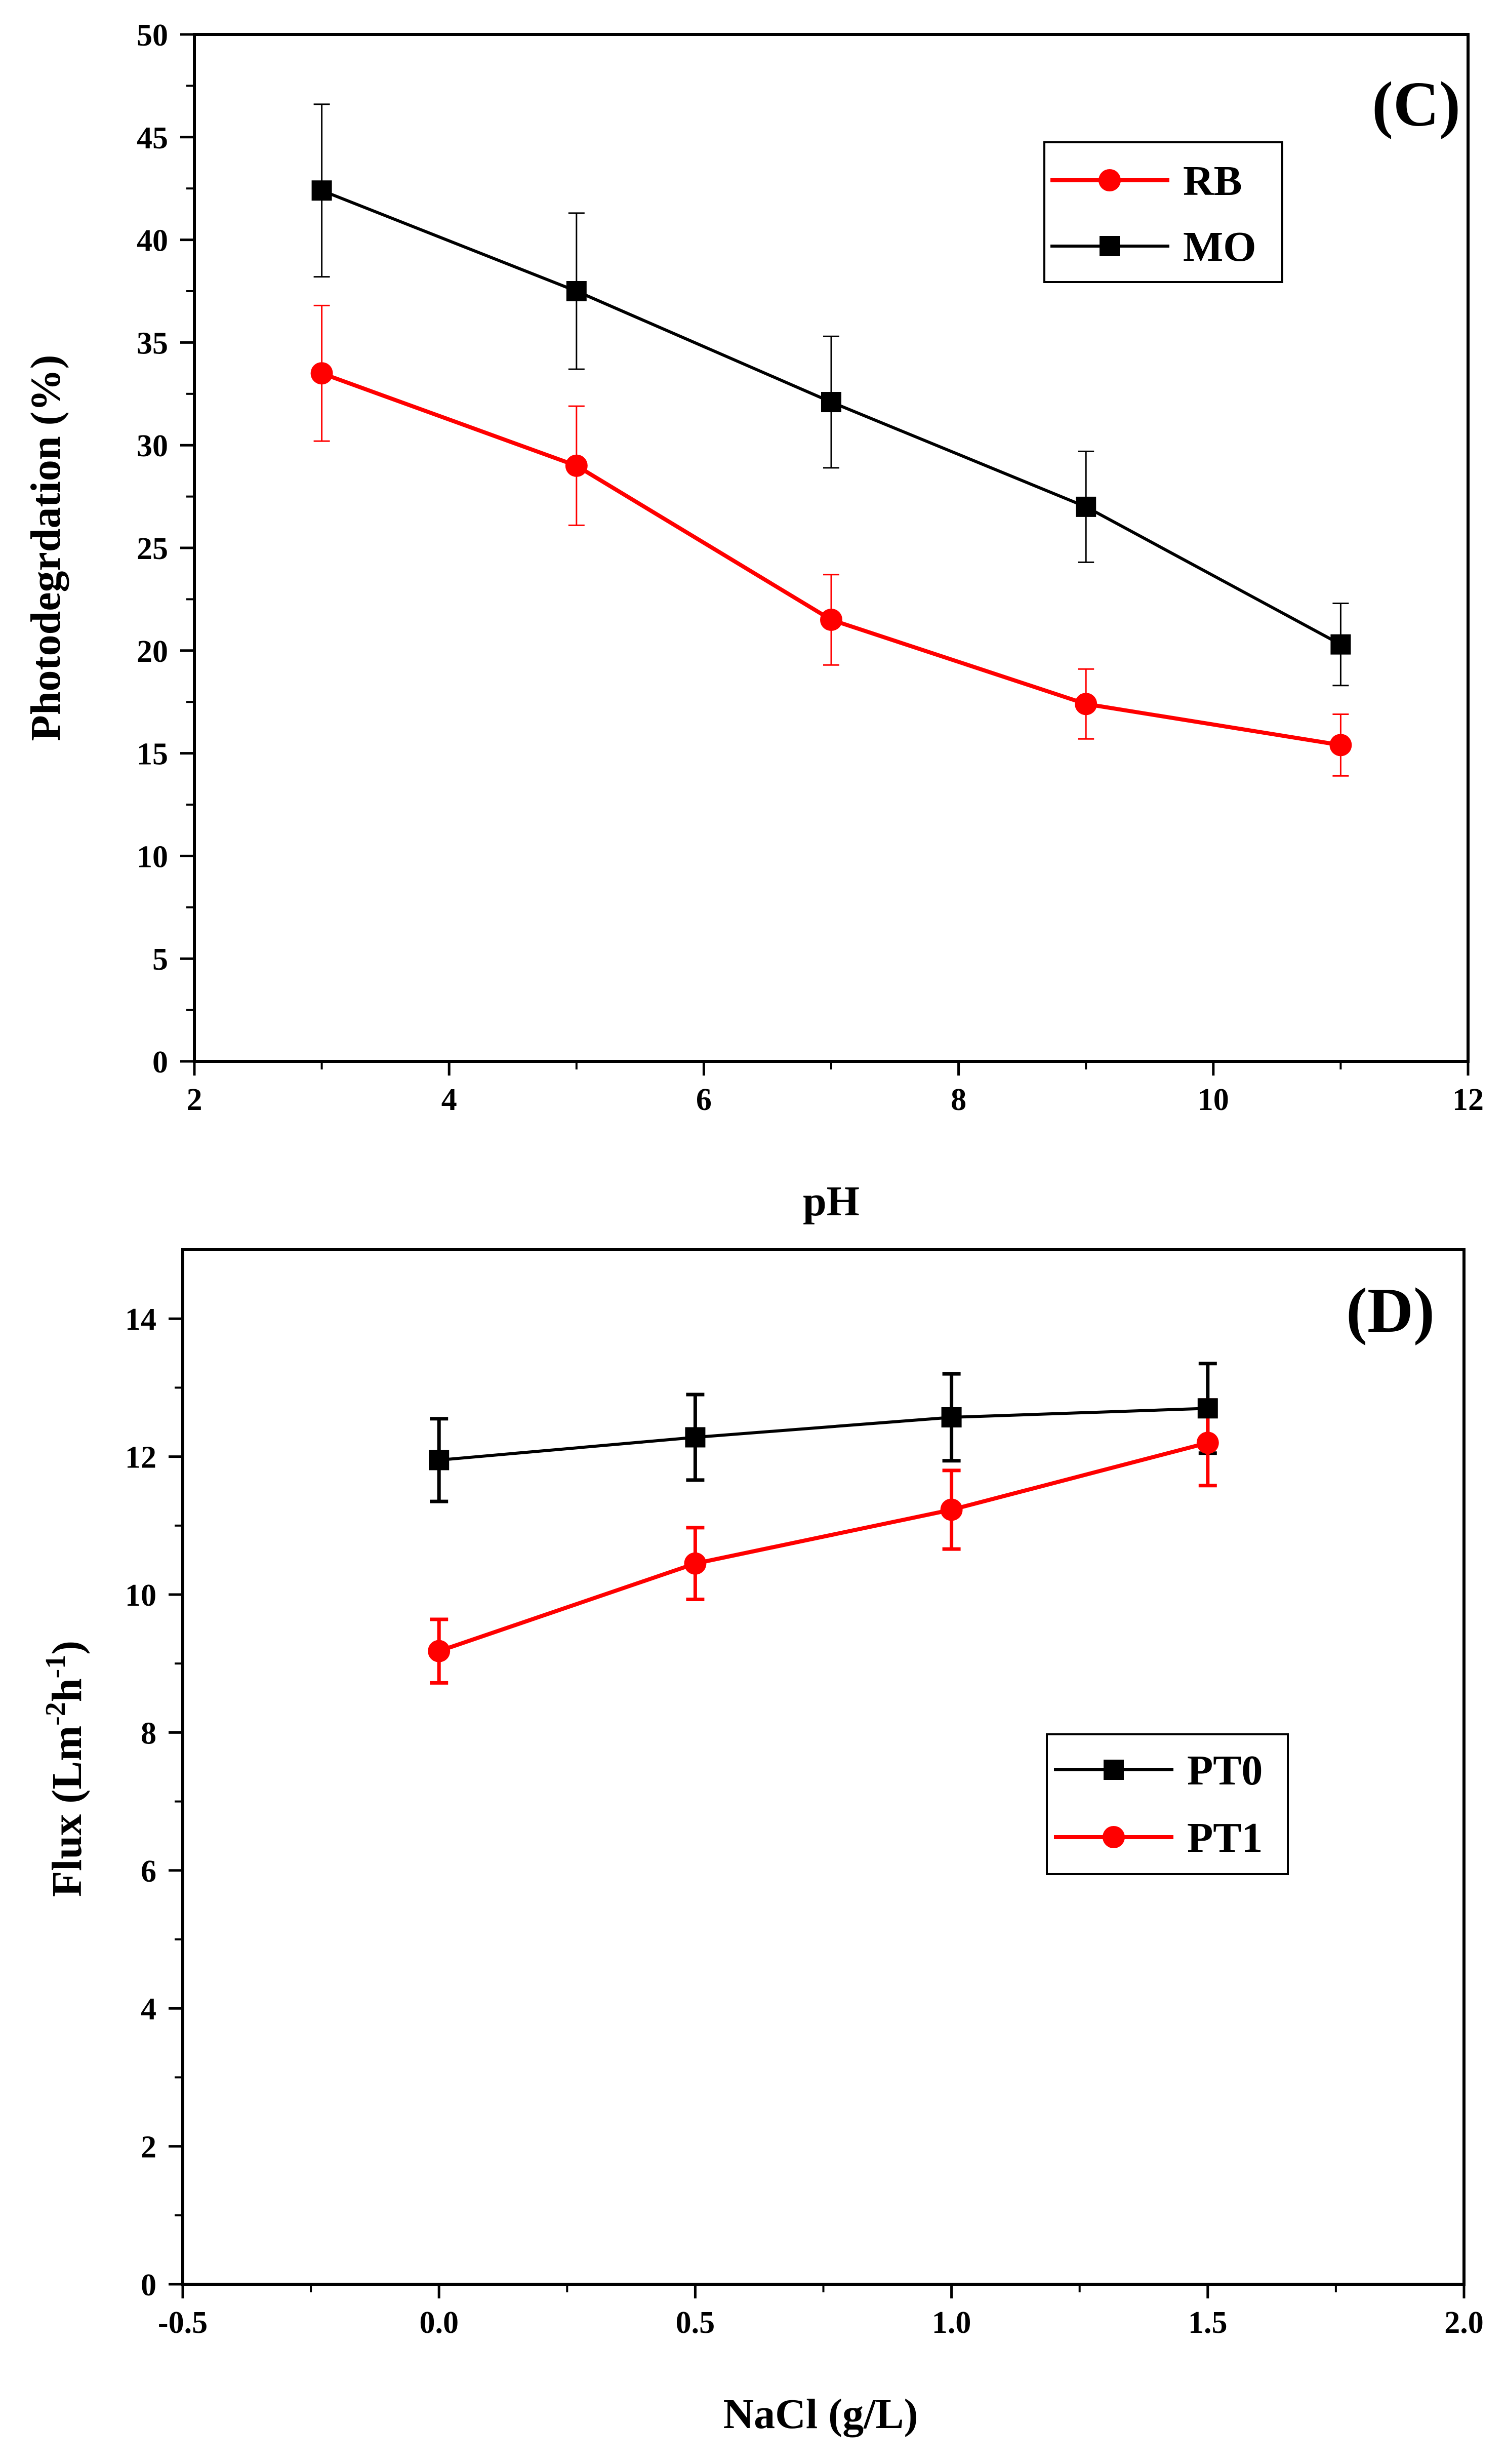  I want to click on x-tick-label: -0.5, so click(183, 2323).